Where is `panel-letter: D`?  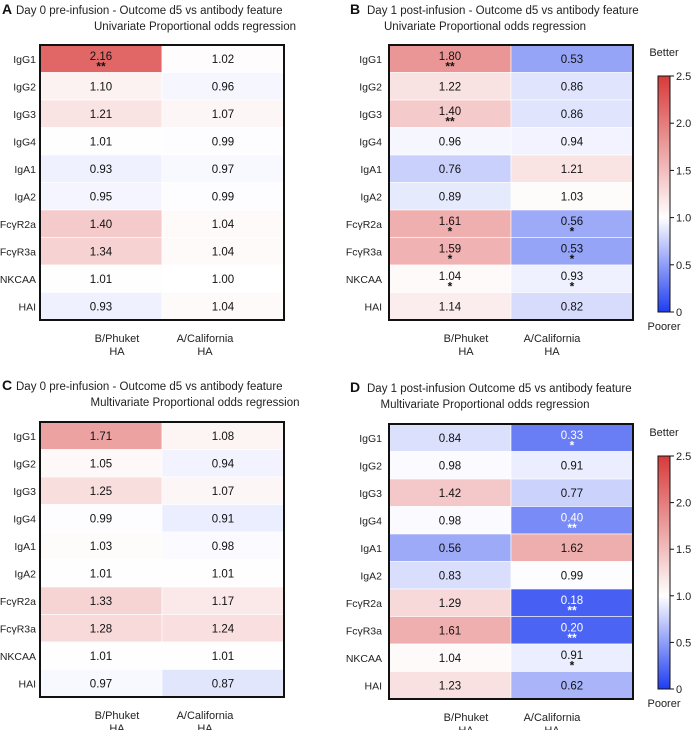 panel-letter: D is located at coordinates (355, 387).